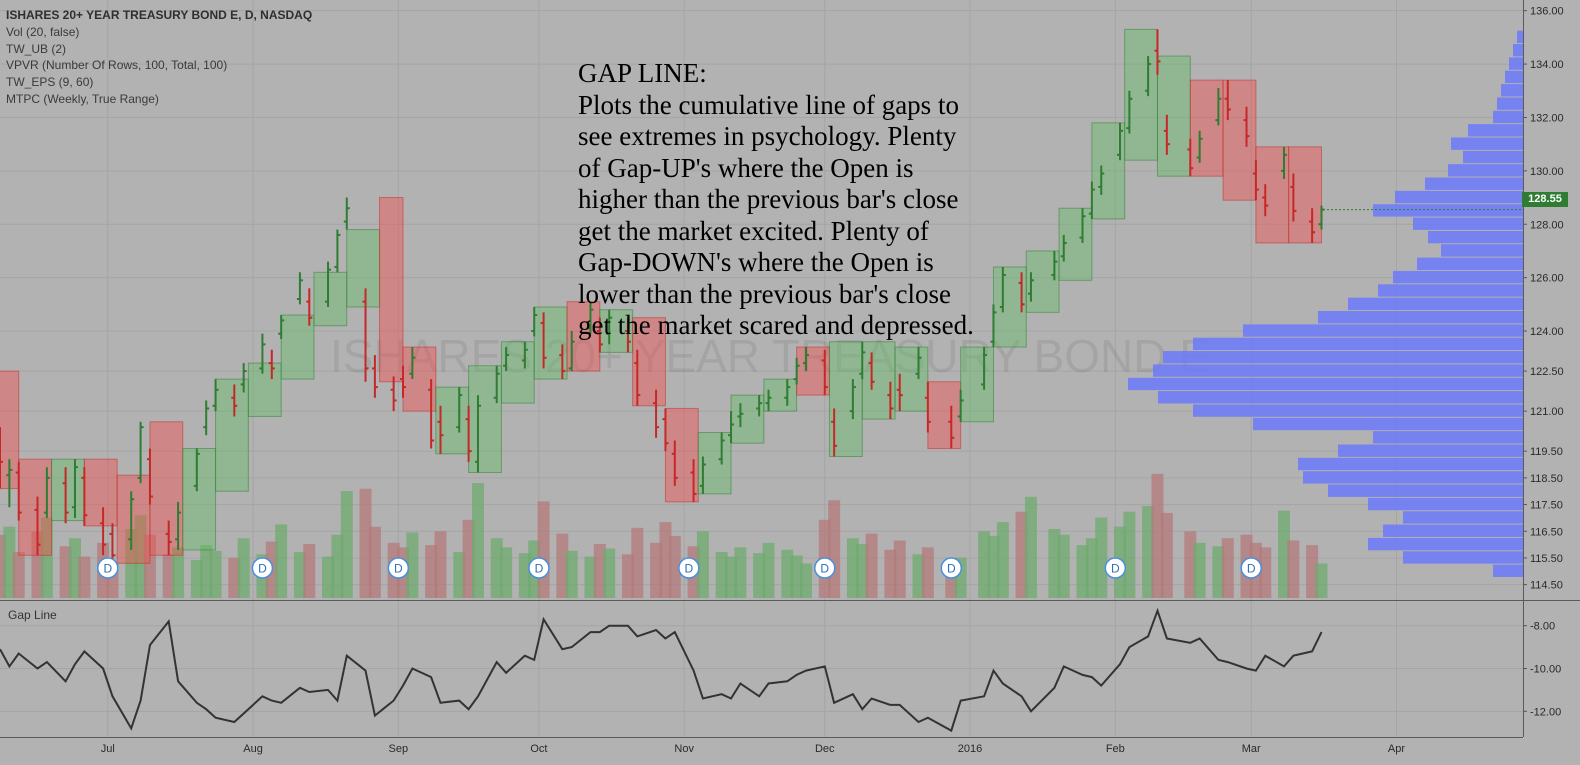 The image size is (1580, 765). Describe the element at coordinates (1545, 670) in the screenshot. I see `gap-axis-label: -10.00` at that location.